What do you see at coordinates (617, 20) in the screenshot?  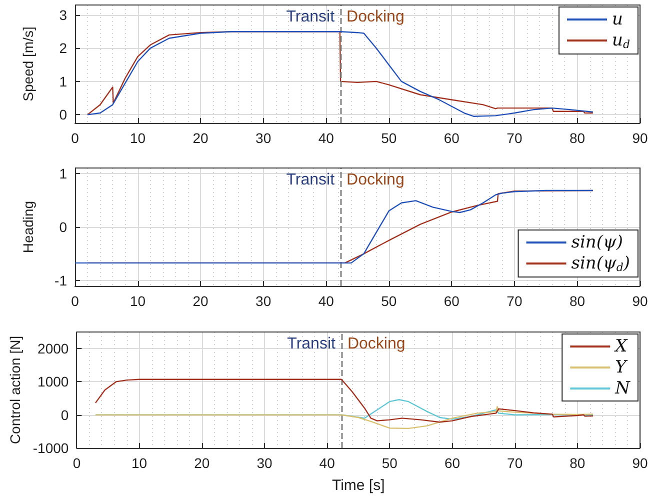 I see `legend-label: u` at bounding box center [617, 20].